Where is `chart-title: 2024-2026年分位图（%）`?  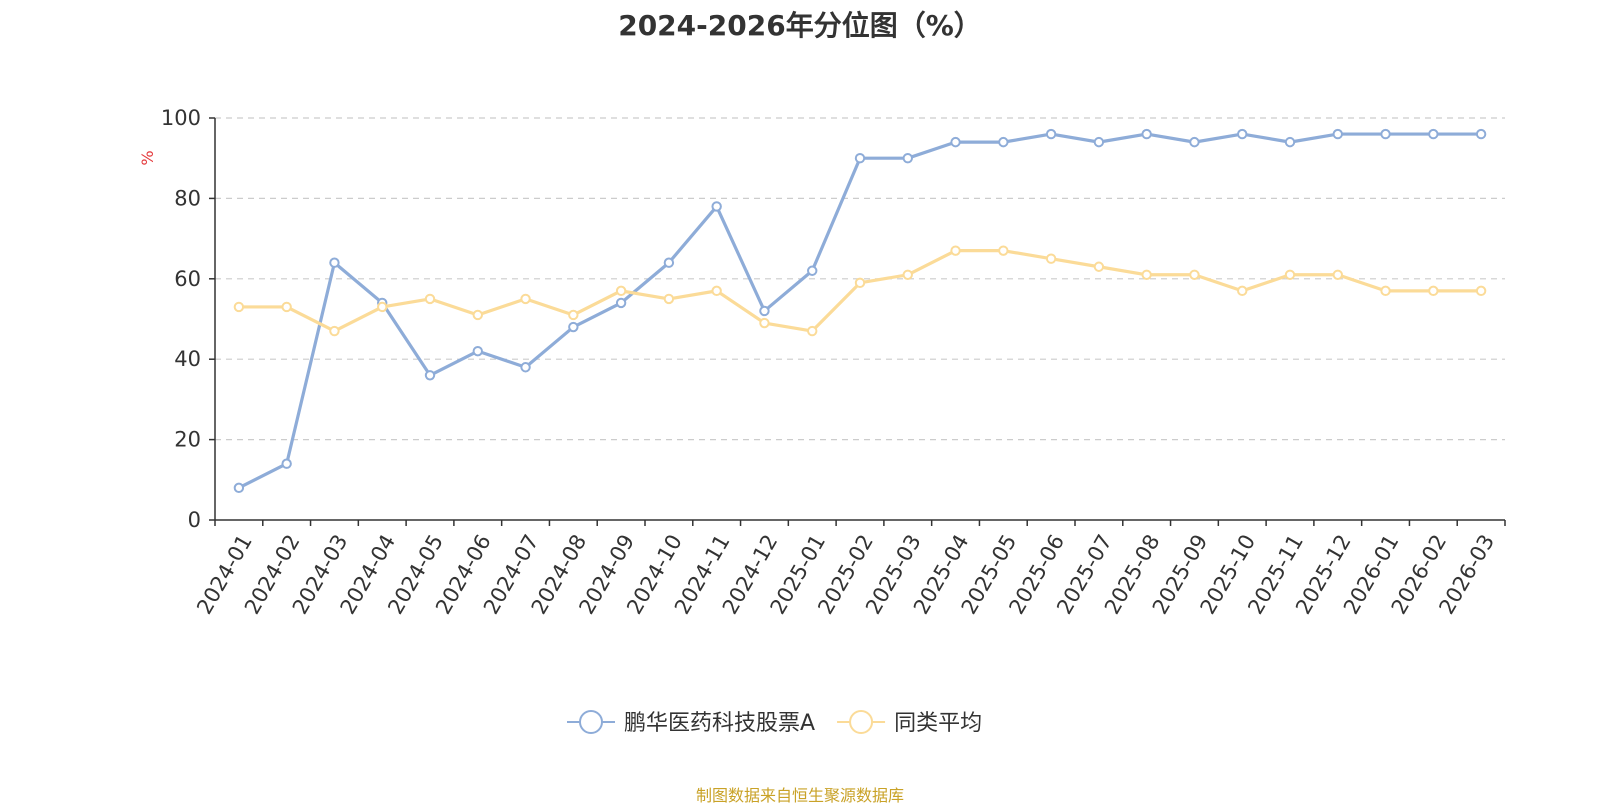
chart-title: 2024-2026年分位图（%） is located at coordinates (800, 25).